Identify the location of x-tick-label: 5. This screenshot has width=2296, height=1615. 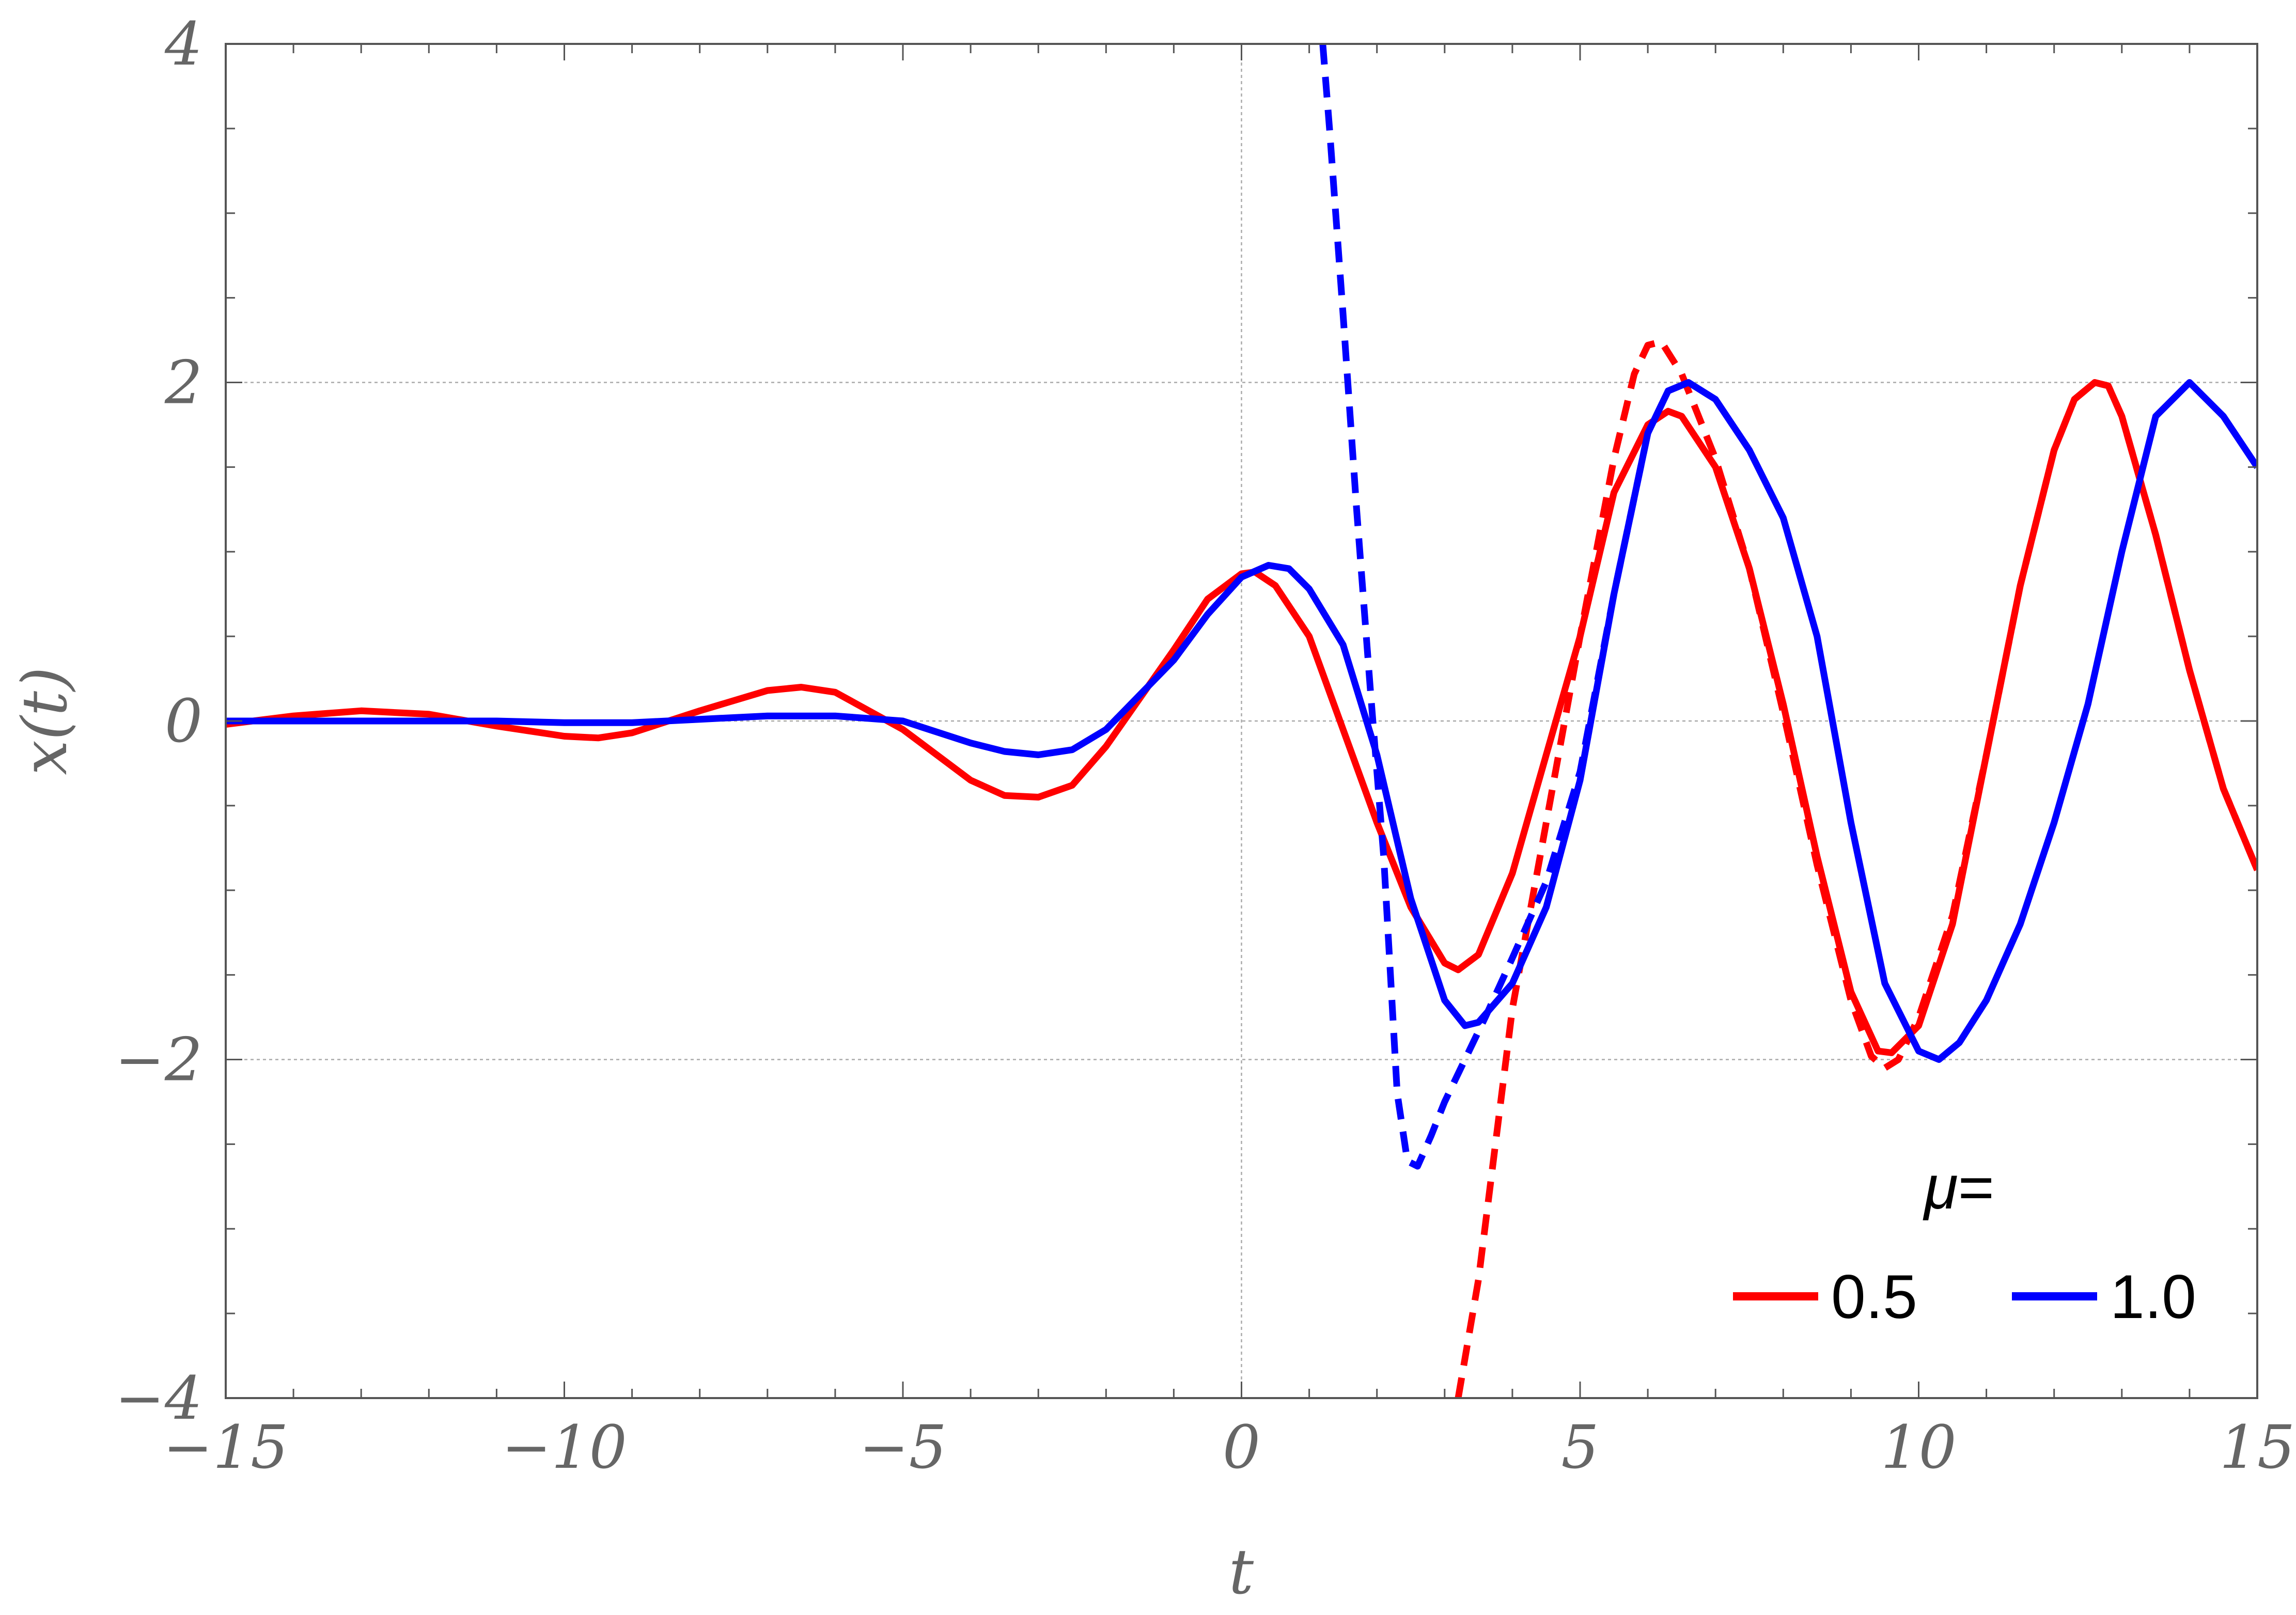
(1580, 1447).